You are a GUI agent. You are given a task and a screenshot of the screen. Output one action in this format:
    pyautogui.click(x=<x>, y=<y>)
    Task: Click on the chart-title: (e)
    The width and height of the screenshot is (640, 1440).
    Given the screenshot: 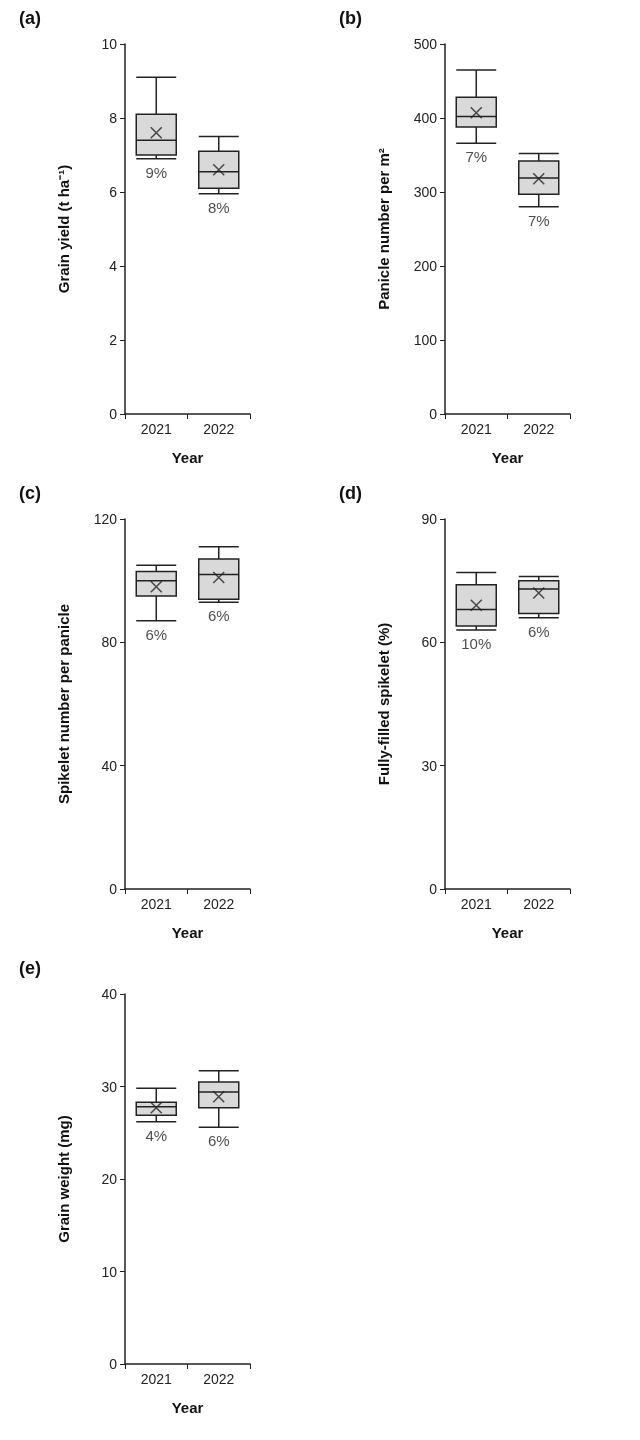 What is the action you would take?
    pyautogui.click(x=30, y=968)
    